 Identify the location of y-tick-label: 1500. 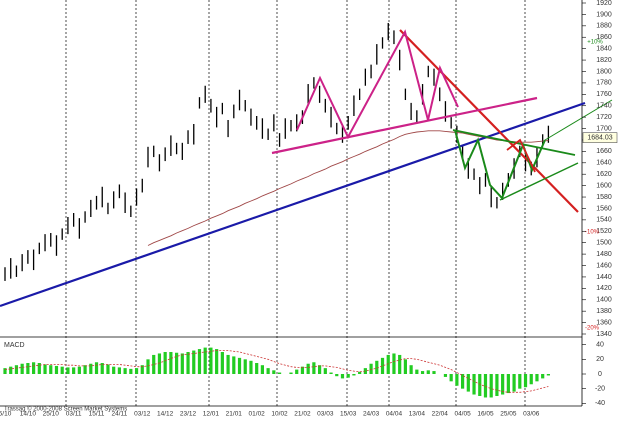
(604, 243).